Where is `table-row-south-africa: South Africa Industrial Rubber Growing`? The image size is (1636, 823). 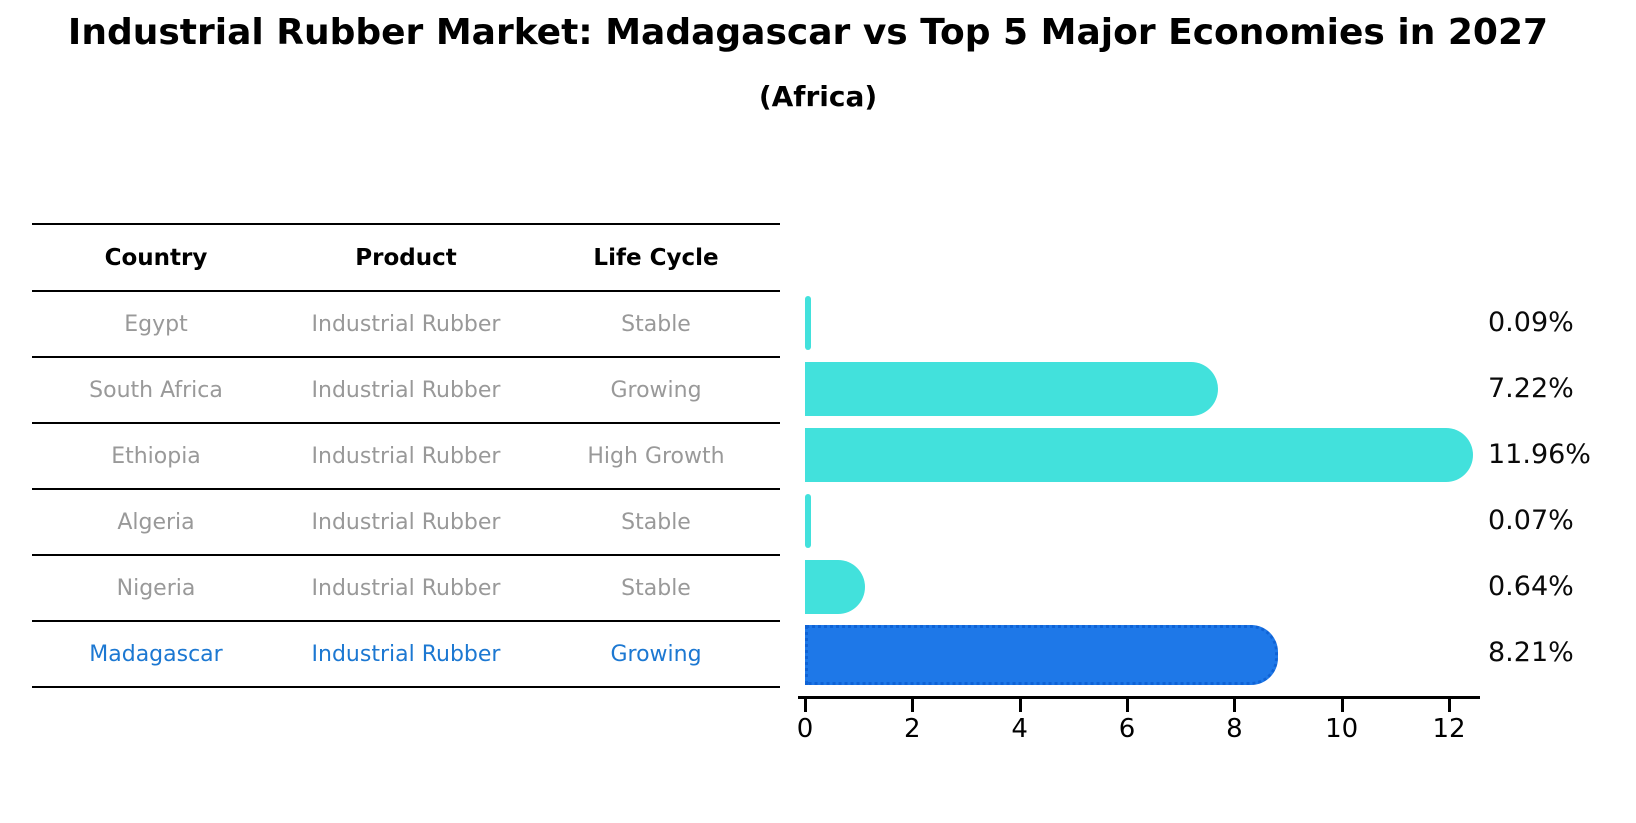 table-row-south-africa: South Africa Industrial Rubber Growing is located at coordinates (406, 391).